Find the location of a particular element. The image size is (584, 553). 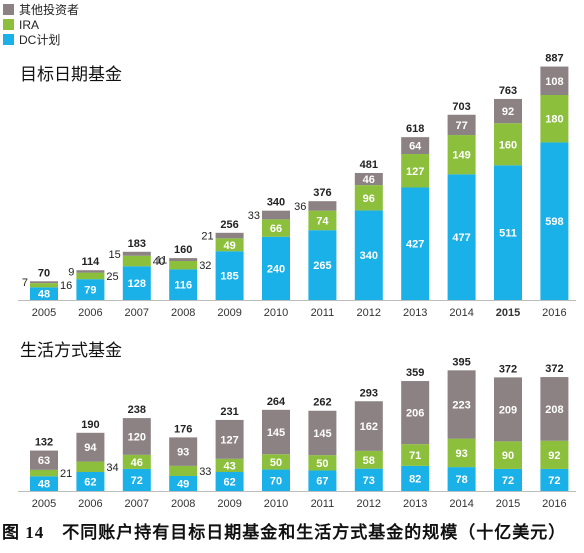

chart-1-label-other-2015: 209 is located at coordinates (508, 410).